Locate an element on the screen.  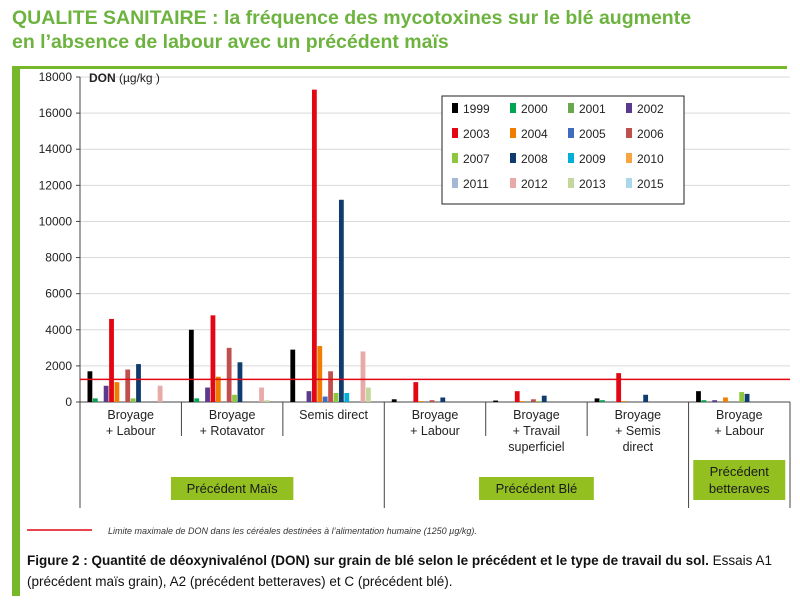
y-tick-label: 18000 is located at coordinates (56, 77).